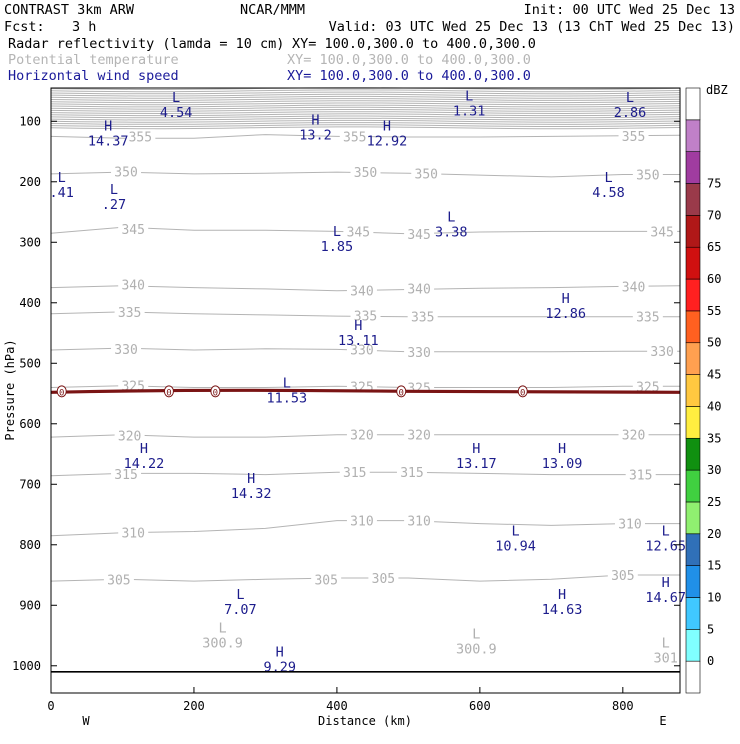 Image resolution: width=740 pixels, height=744 pixels. Describe the element at coordinates (714, 597) in the screenshot. I see `colorbar-level-label: 10` at that location.